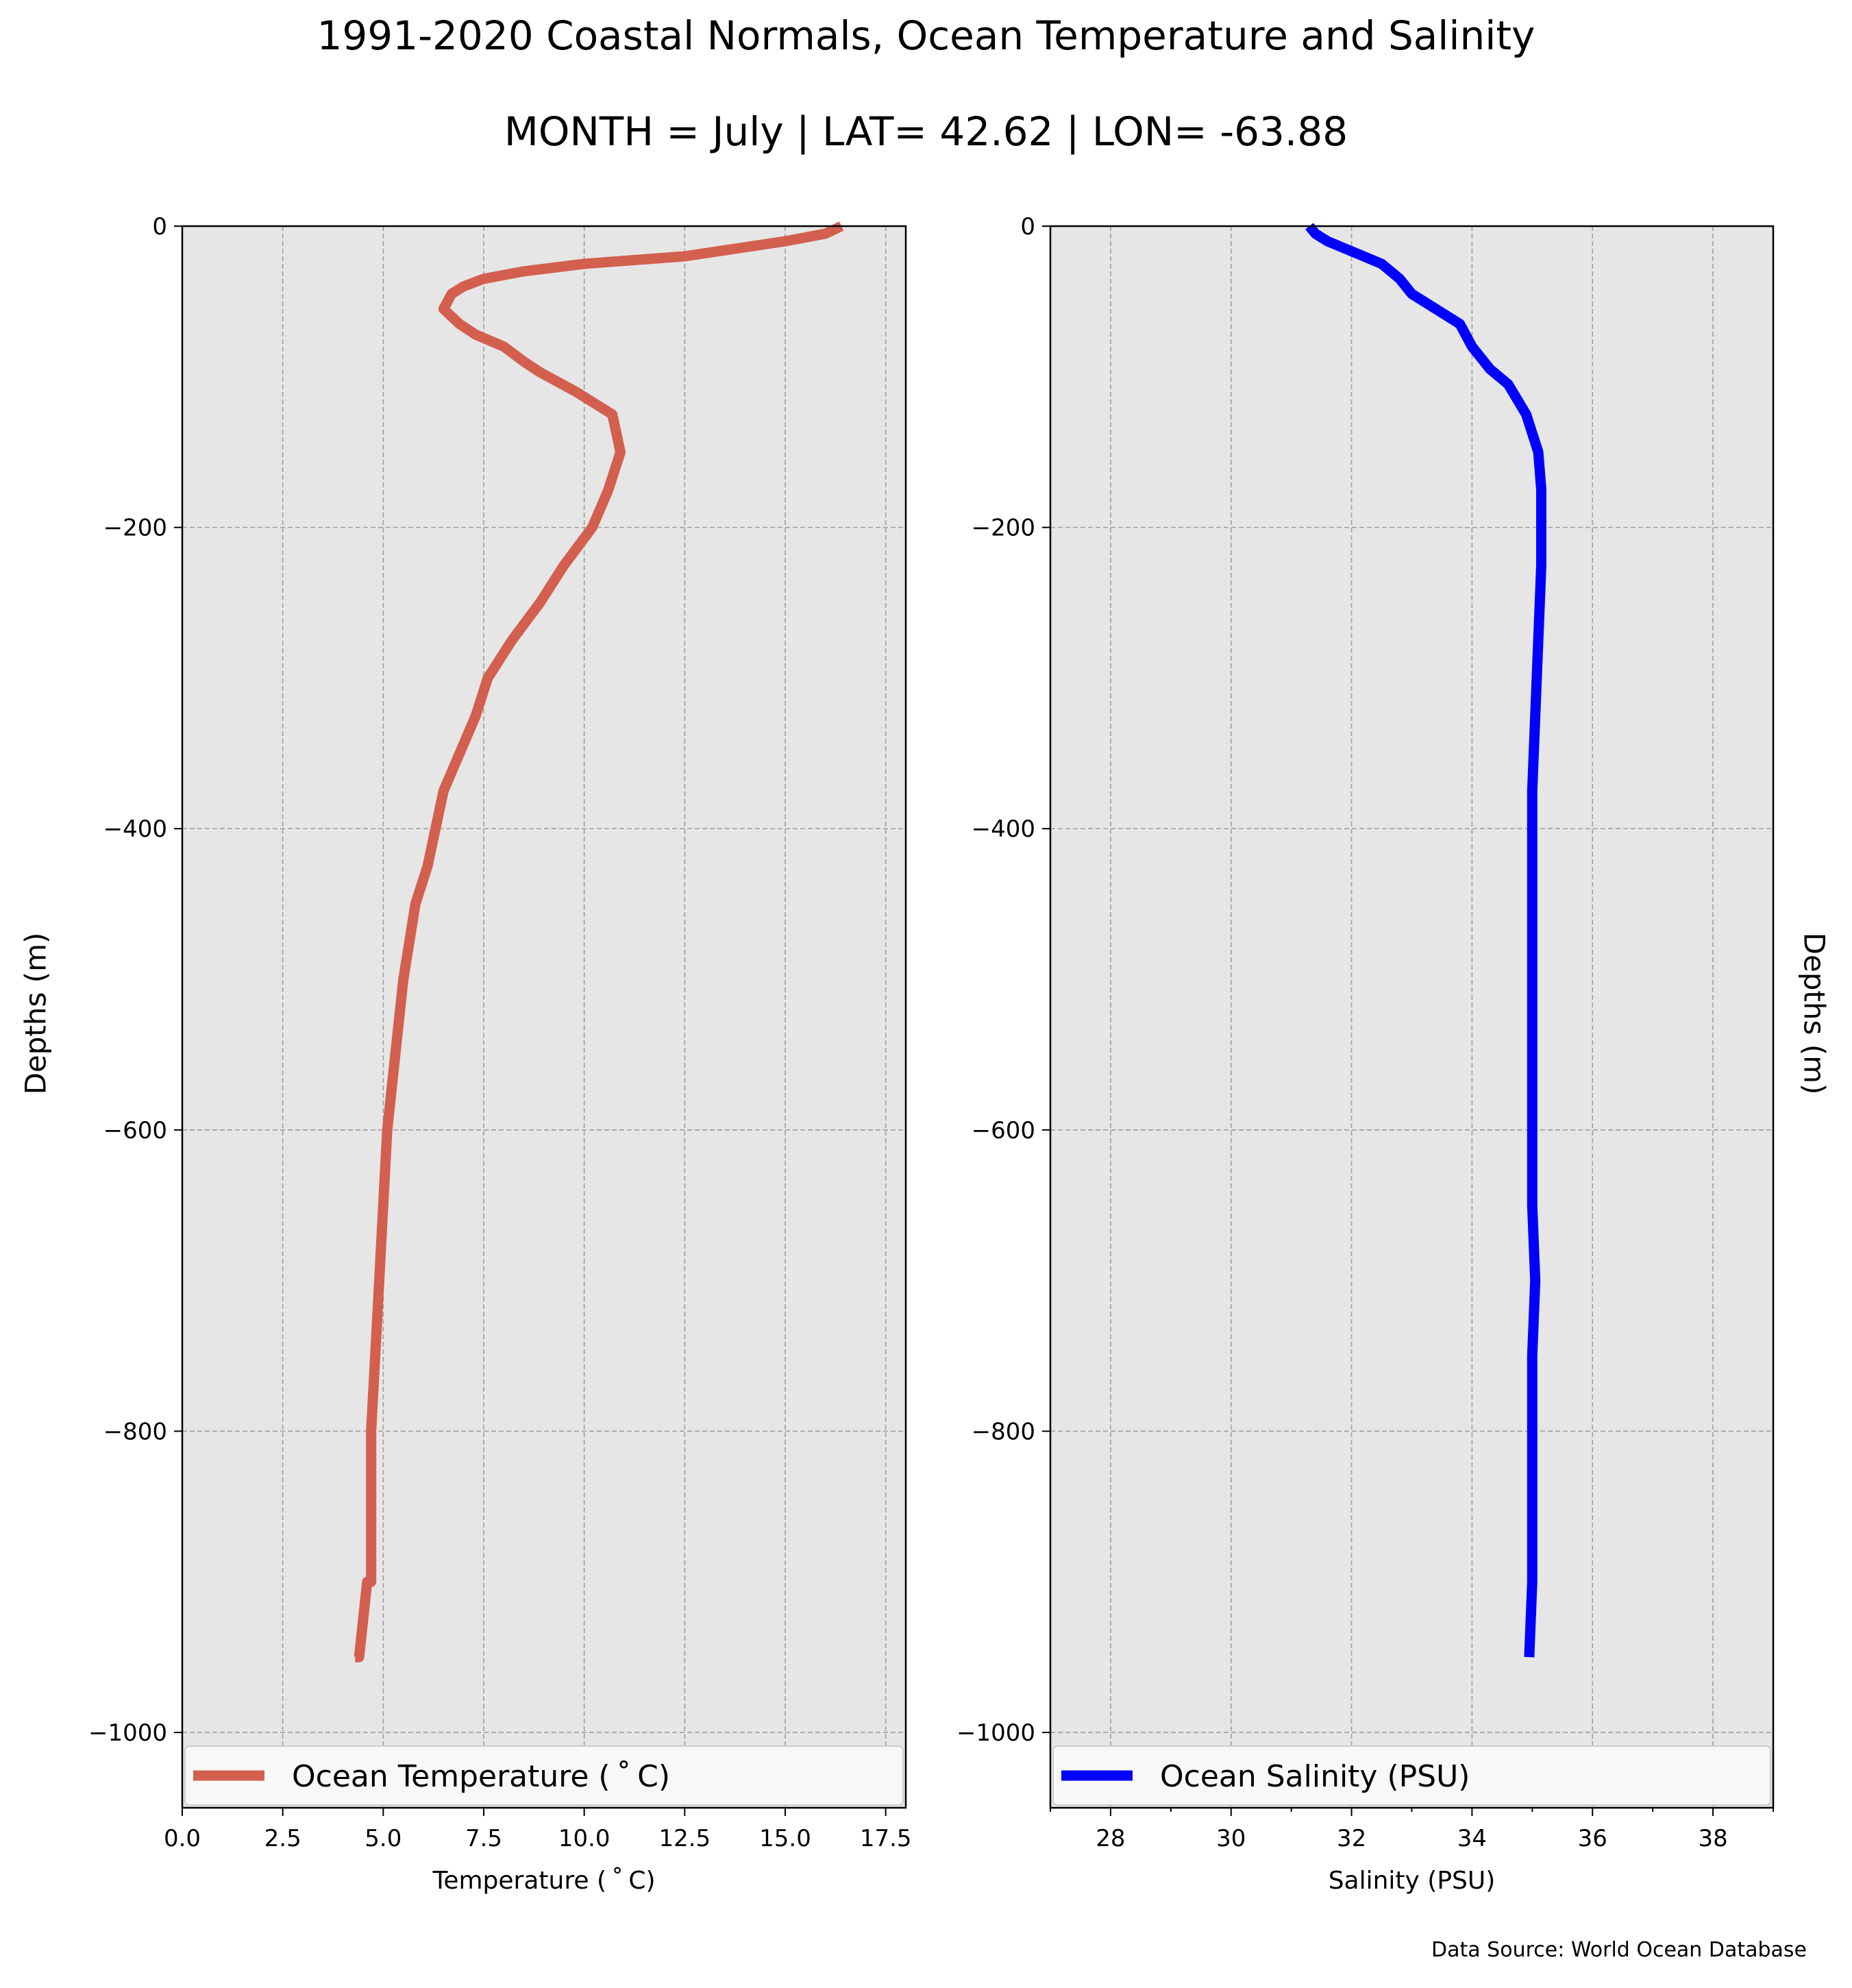  Describe the element at coordinates (1619, 1950) in the screenshot. I see `data-source-note: Data Source: World Ocean Database` at that location.